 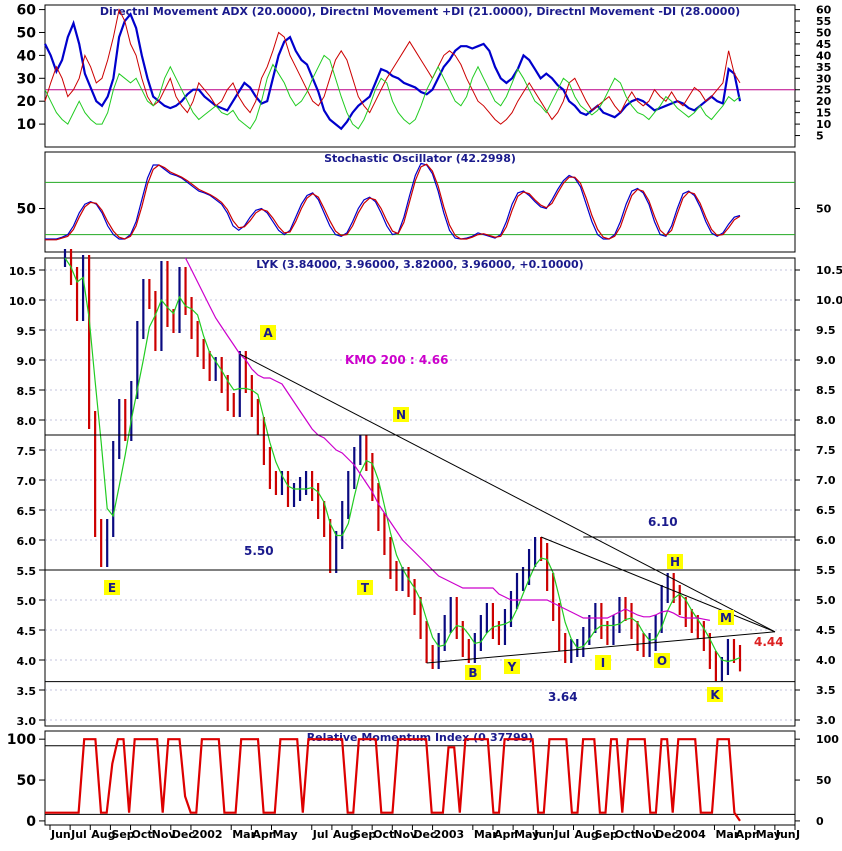 I want to click on price-left-tick-9: 6.0, so click(x=27, y=541).